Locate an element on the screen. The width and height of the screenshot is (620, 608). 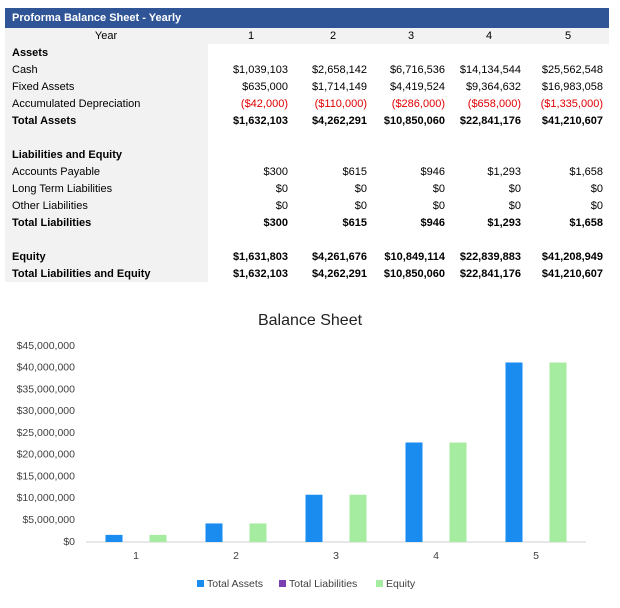
row-label: Total Liabilities is located at coordinates (51, 223).